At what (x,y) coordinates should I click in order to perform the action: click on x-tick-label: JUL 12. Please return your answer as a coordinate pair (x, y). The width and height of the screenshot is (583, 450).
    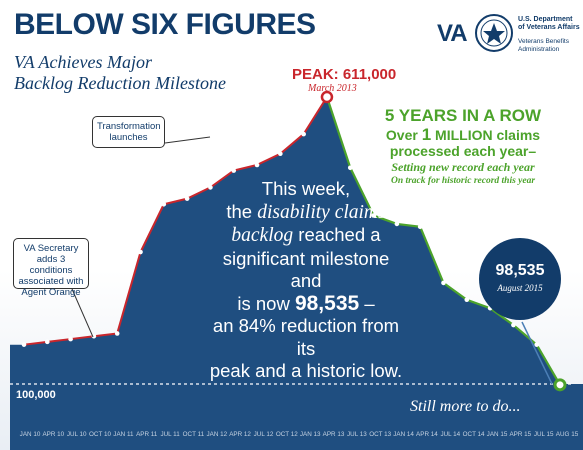
    Looking at the image, I should click on (264, 434).